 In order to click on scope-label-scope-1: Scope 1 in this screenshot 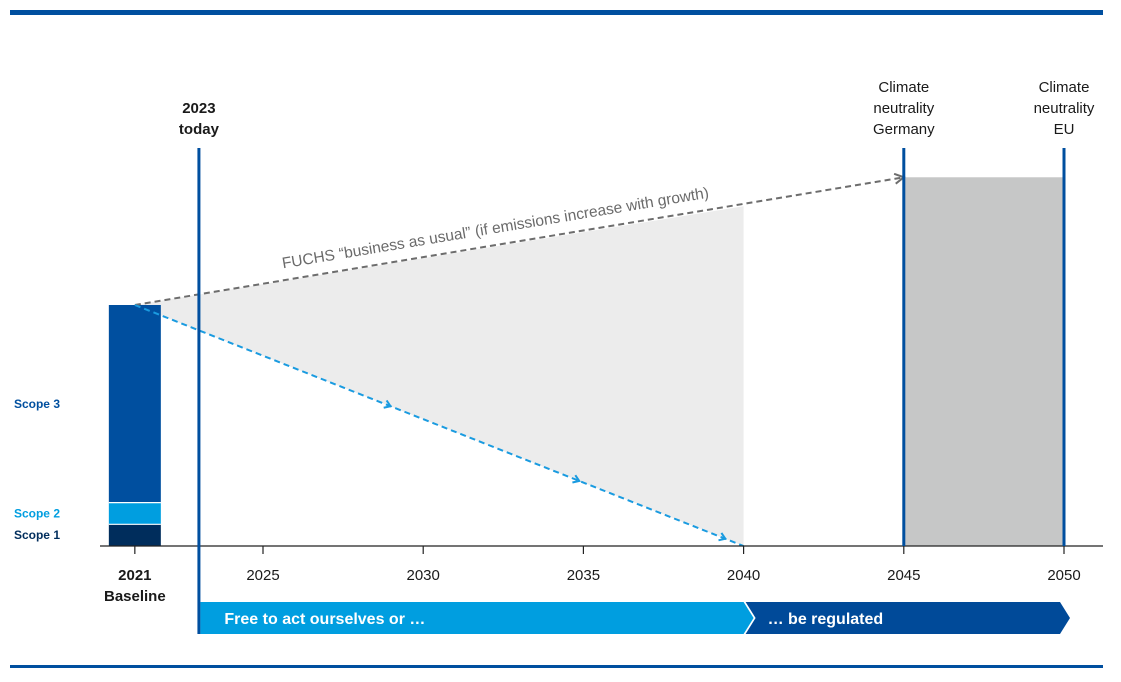, I will do `click(37, 535)`.